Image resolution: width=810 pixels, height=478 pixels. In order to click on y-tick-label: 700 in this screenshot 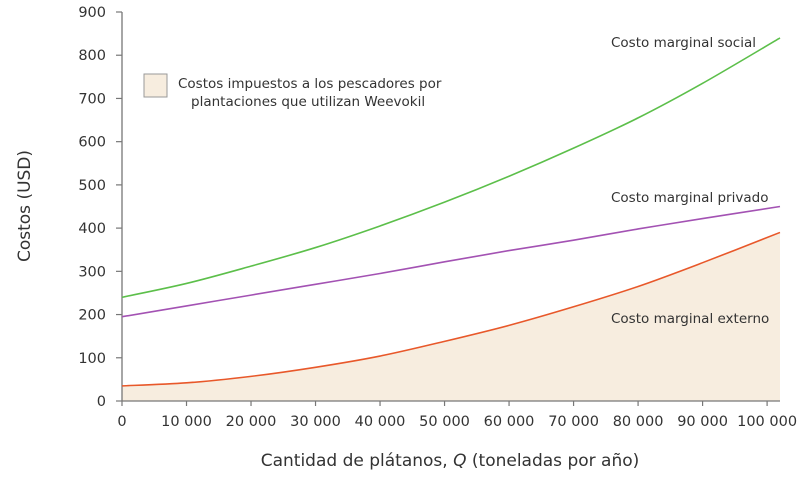, I will do `click(92, 99)`.